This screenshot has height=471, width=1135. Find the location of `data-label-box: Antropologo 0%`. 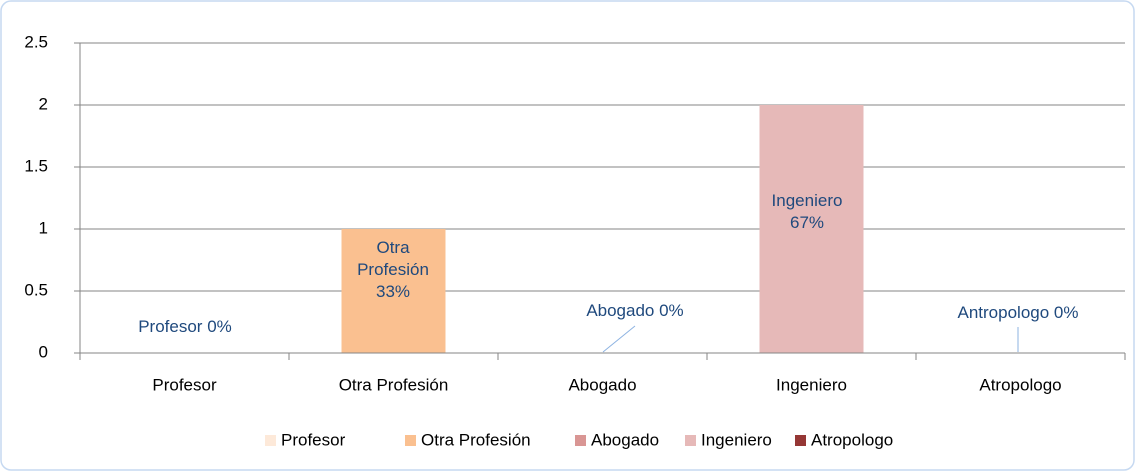

data-label-box: Antropologo 0% is located at coordinates (1018, 312).